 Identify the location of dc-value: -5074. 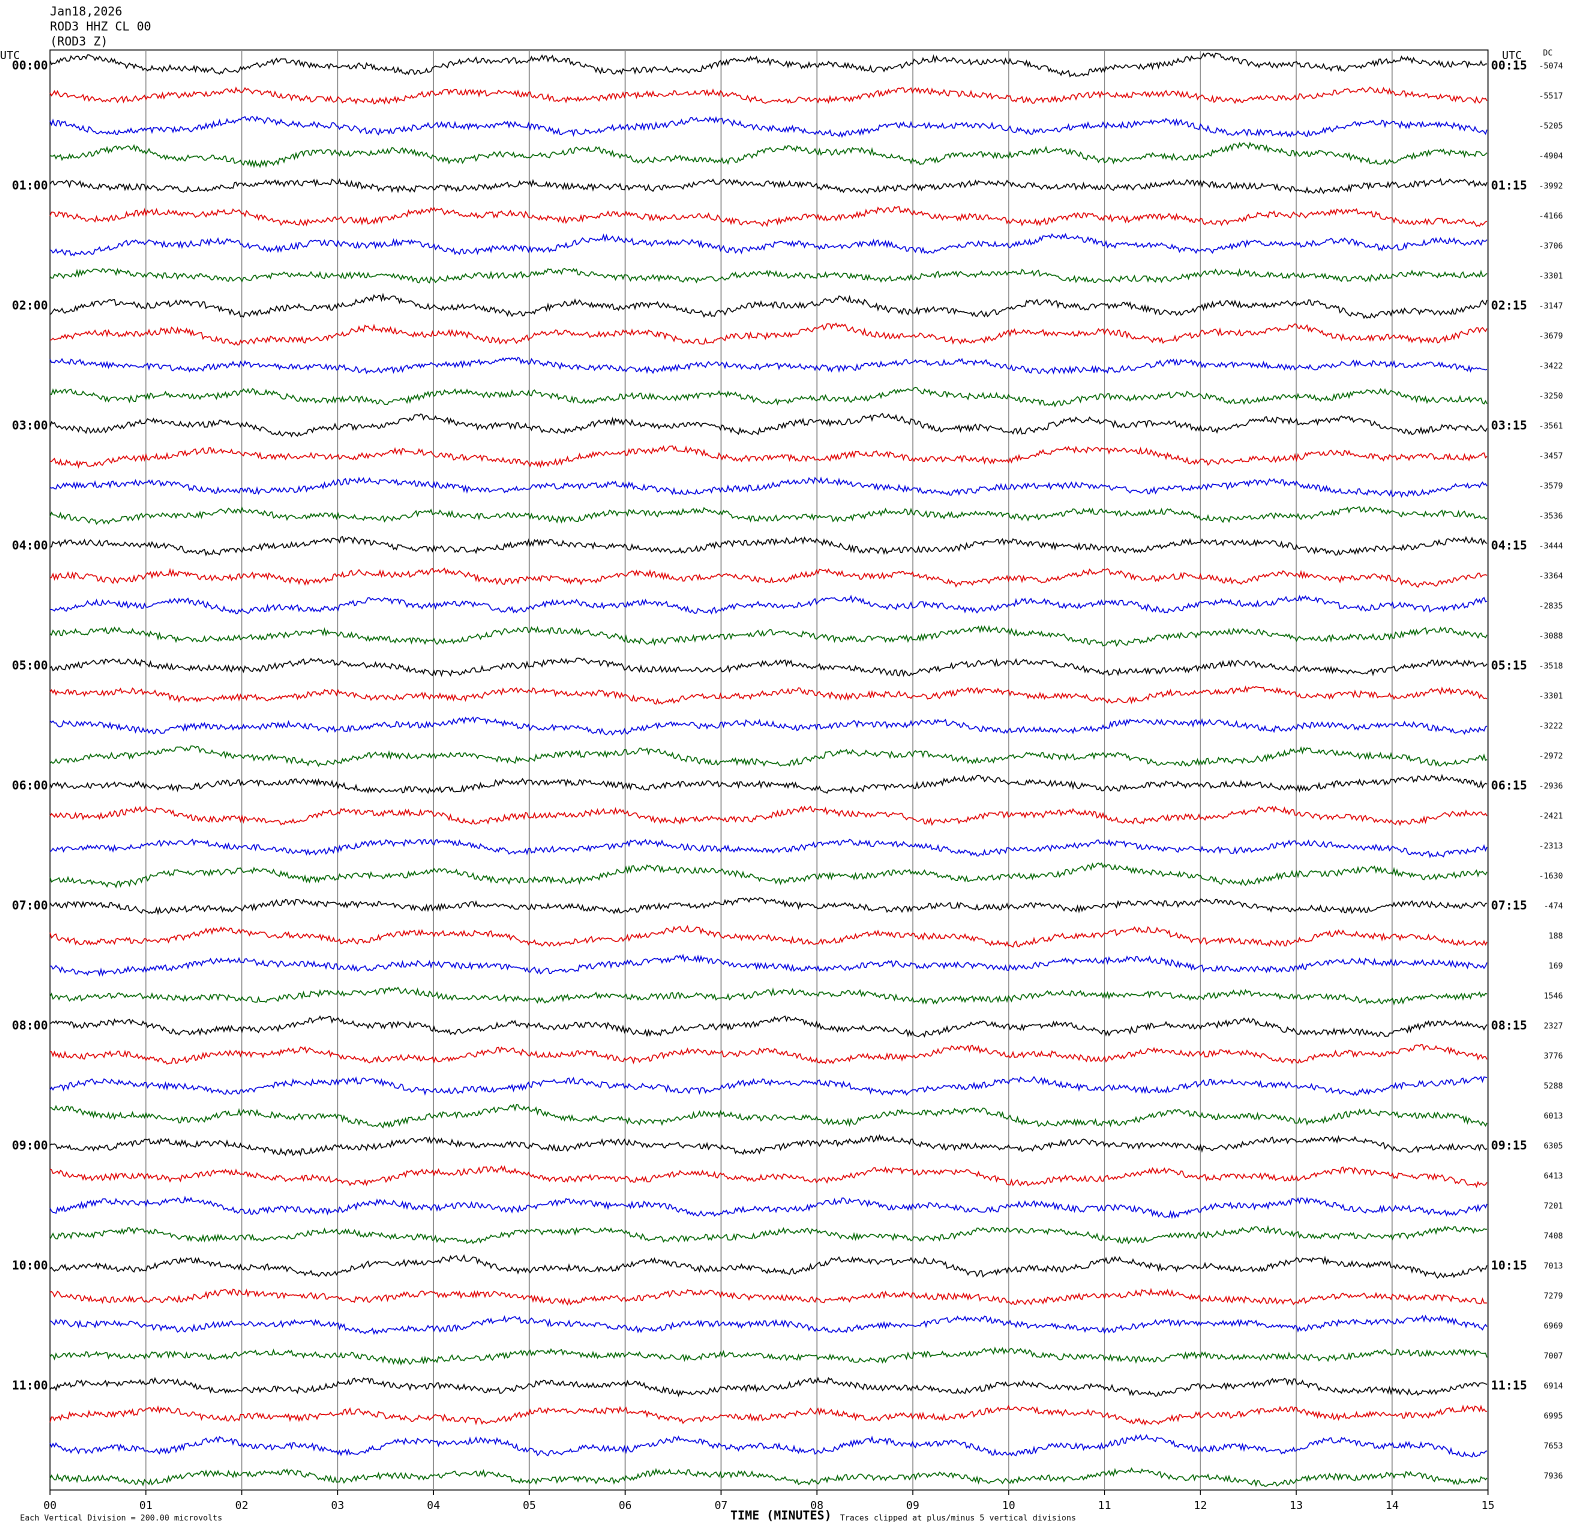
(1551, 66).